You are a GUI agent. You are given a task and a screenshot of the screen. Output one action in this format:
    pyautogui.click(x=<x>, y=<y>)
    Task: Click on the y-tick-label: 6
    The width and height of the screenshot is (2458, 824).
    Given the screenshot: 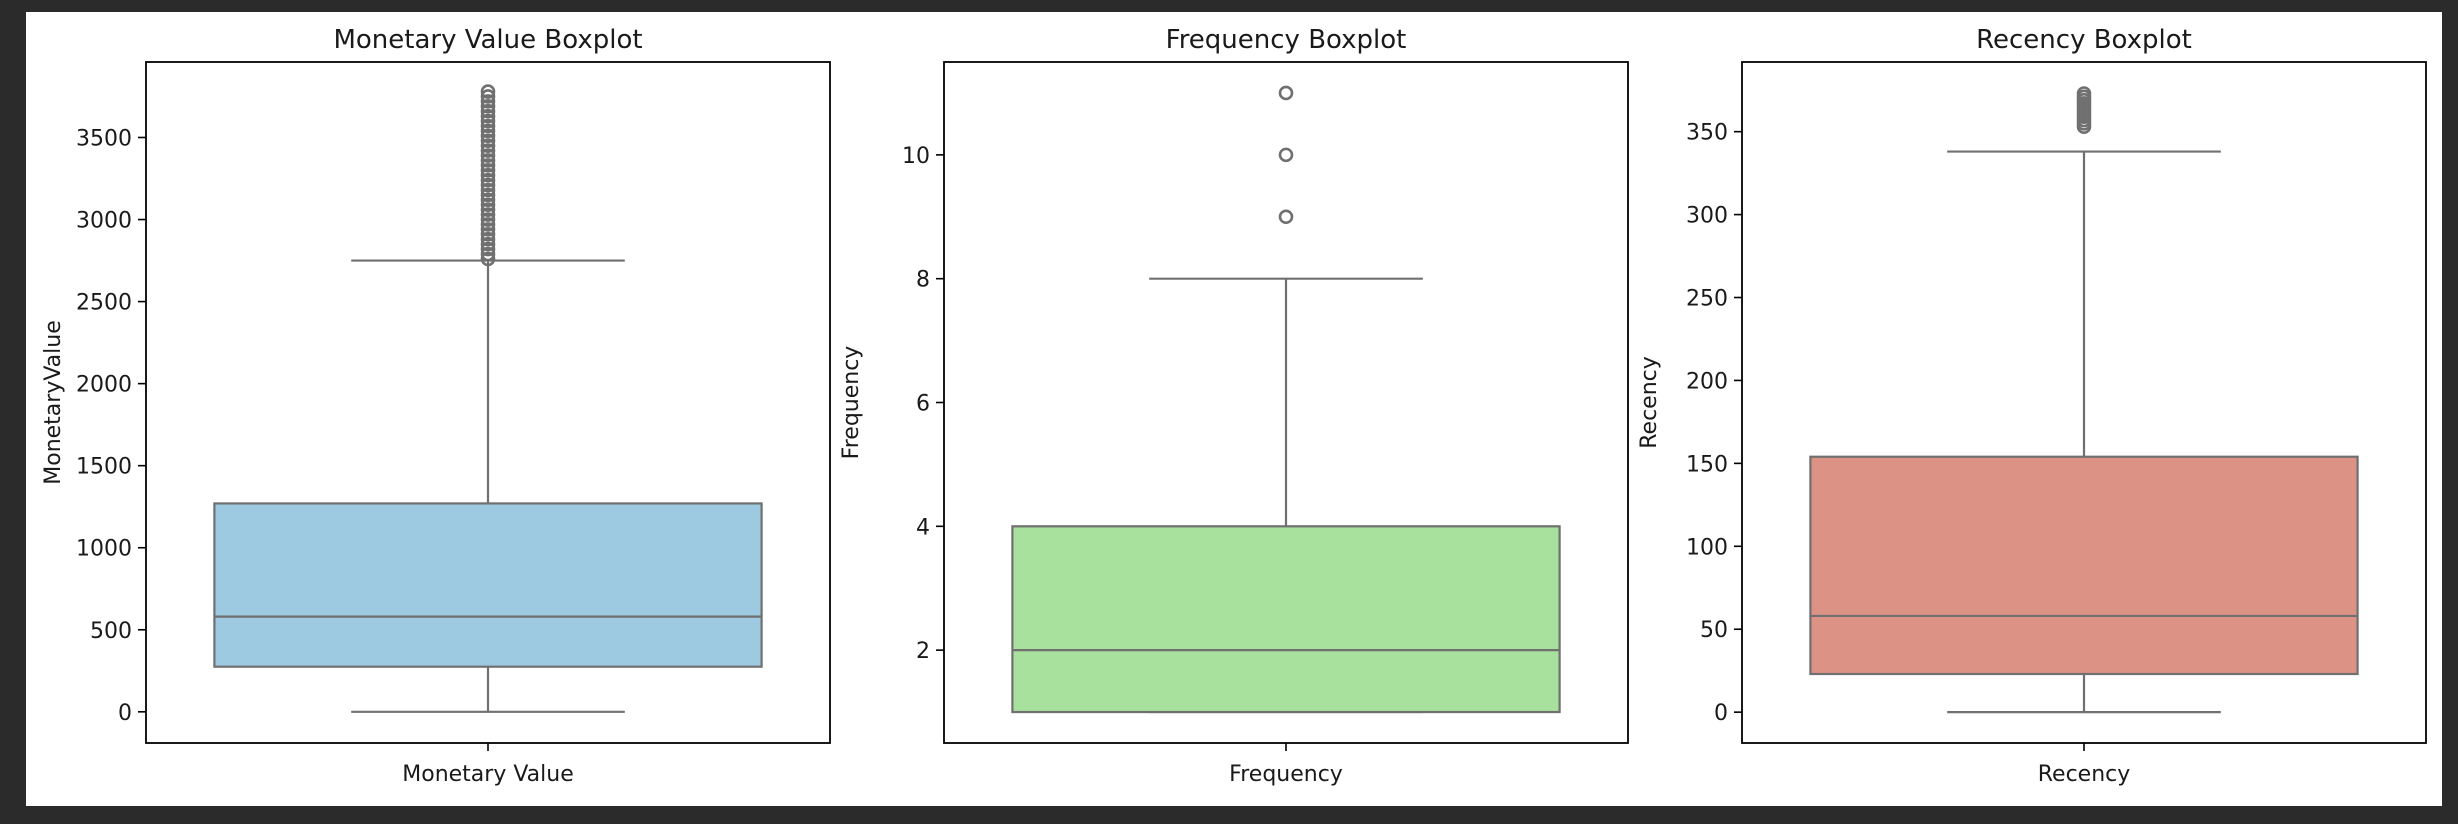 What is the action you would take?
    pyautogui.click(x=923, y=404)
    